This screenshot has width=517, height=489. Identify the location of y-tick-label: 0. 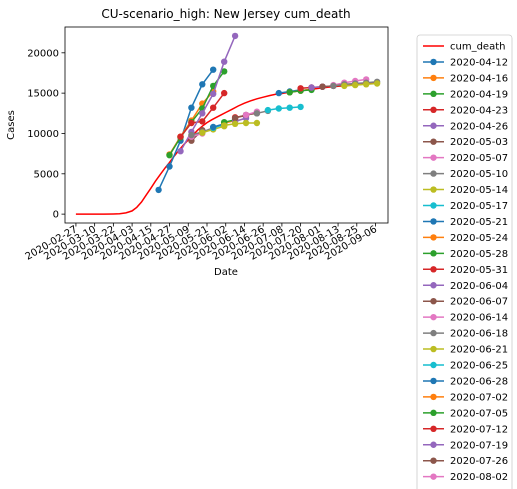
(56, 215).